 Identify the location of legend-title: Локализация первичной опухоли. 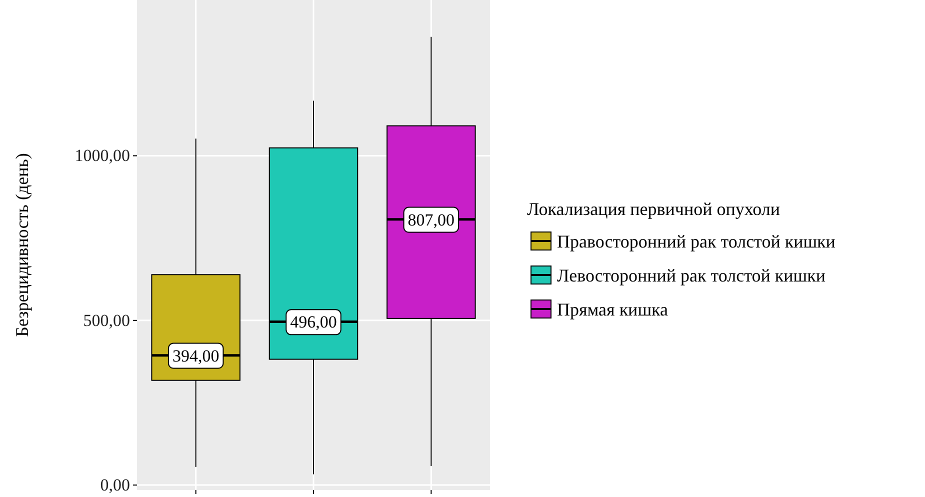
(653, 209).